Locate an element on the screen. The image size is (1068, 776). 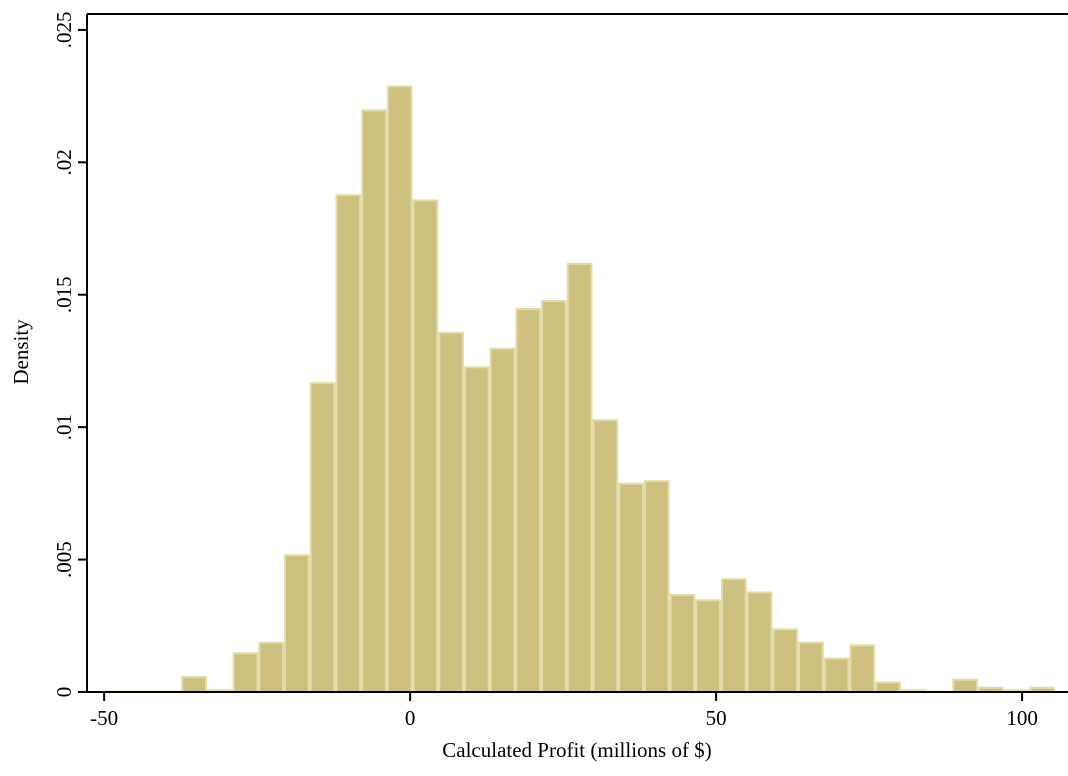
x-tick-label: 50 is located at coordinates (716, 718).